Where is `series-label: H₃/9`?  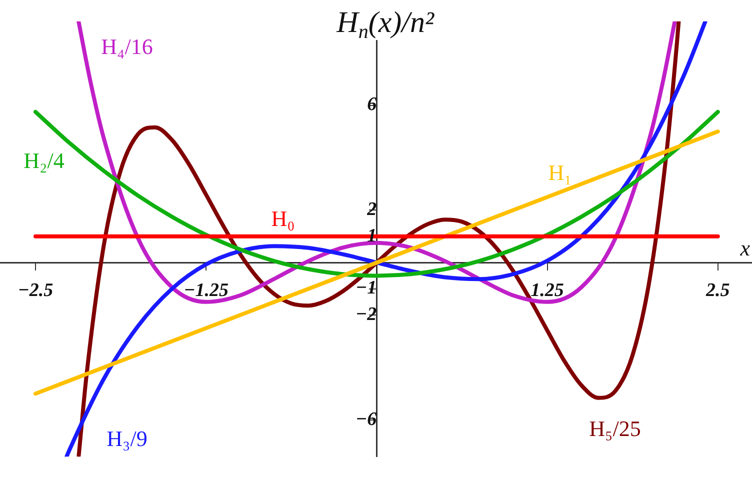
series-label: H₃/9 is located at coordinates (127, 438).